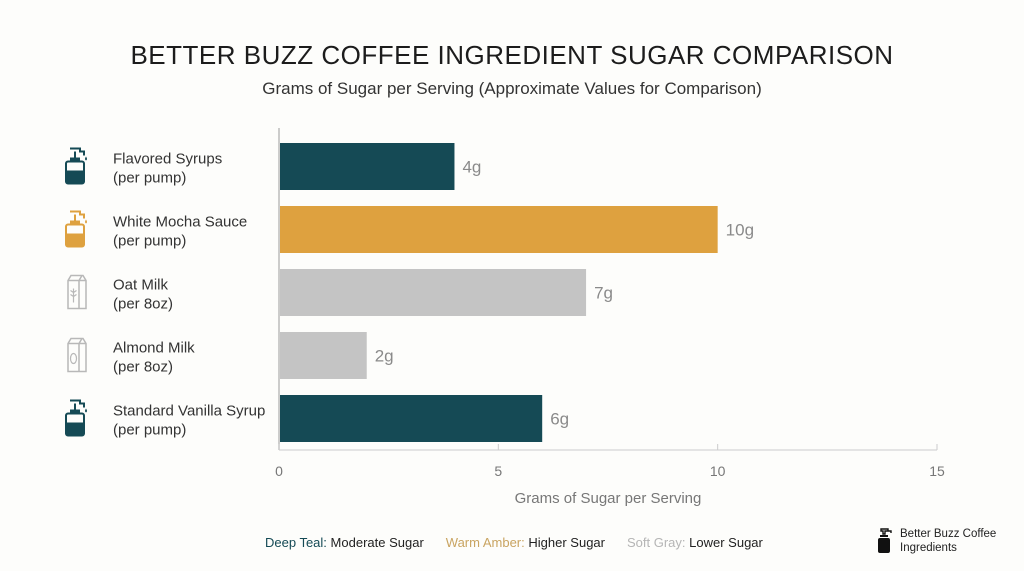  I want to click on category-label: White Mocha Sauce, so click(180, 222).